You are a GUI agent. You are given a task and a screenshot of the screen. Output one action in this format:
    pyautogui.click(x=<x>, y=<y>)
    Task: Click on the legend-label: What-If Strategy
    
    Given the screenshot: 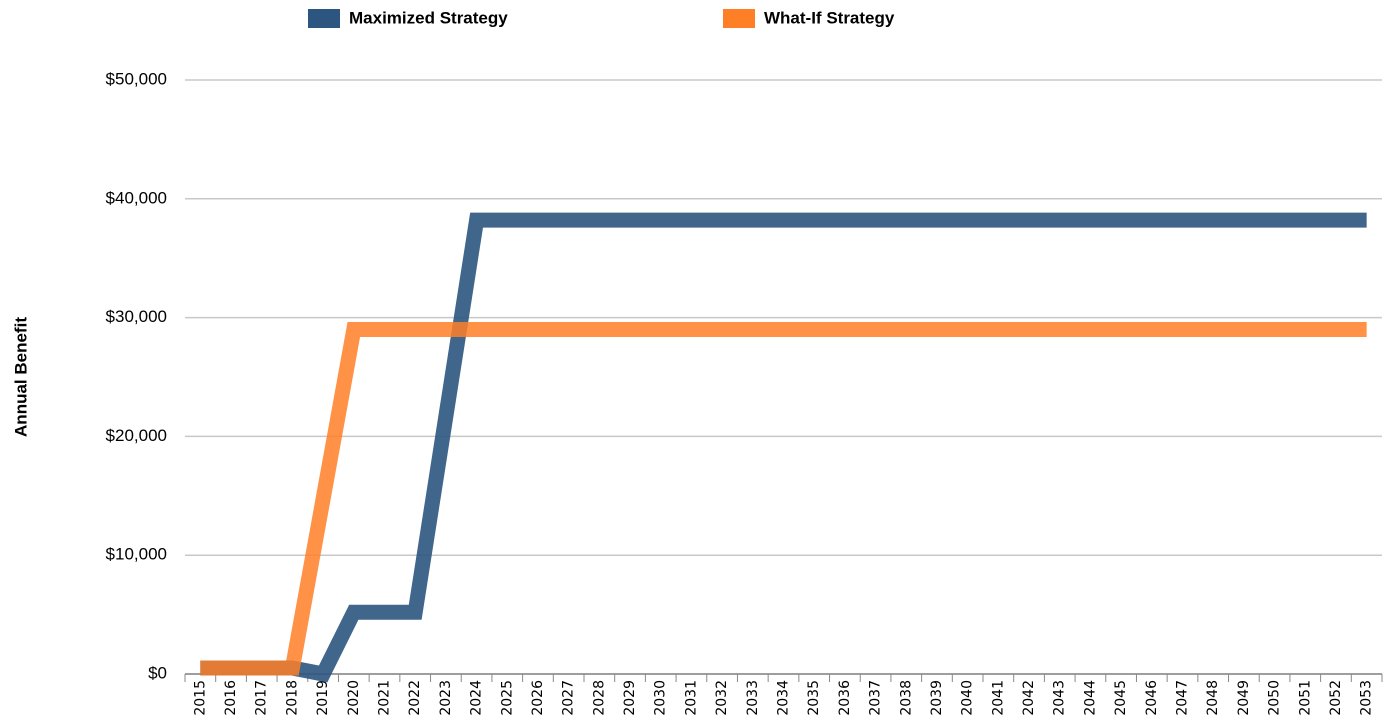 What is the action you would take?
    pyautogui.click(x=829, y=17)
    